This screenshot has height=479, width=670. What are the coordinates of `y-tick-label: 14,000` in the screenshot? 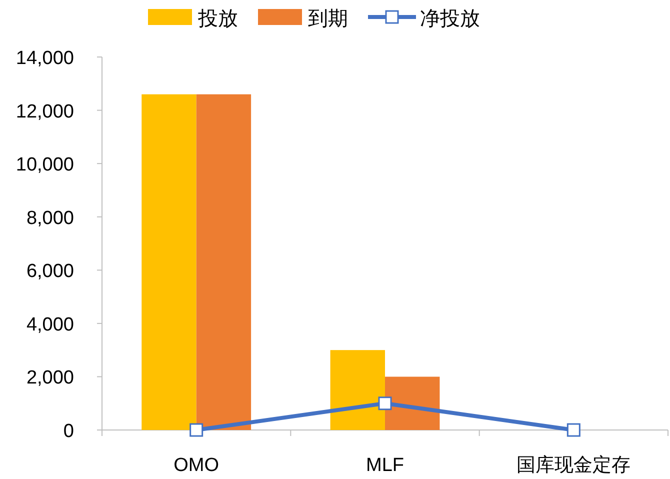 It's located at (45, 58).